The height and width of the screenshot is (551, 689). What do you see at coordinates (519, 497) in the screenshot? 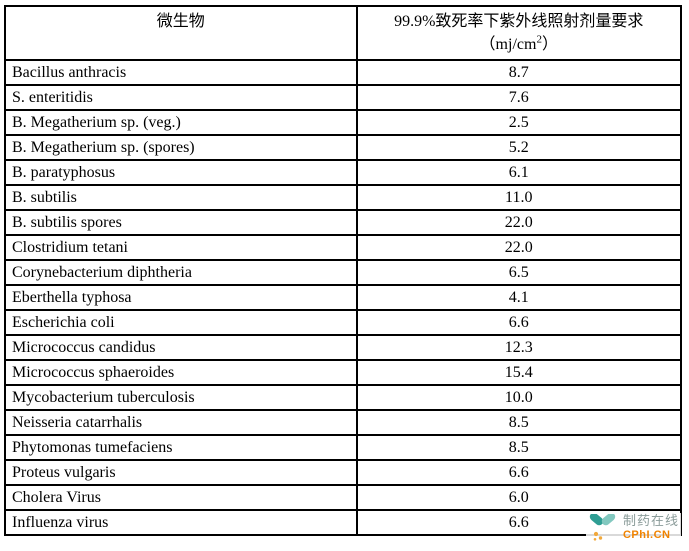
I see `dose-value: 6.0` at bounding box center [519, 497].